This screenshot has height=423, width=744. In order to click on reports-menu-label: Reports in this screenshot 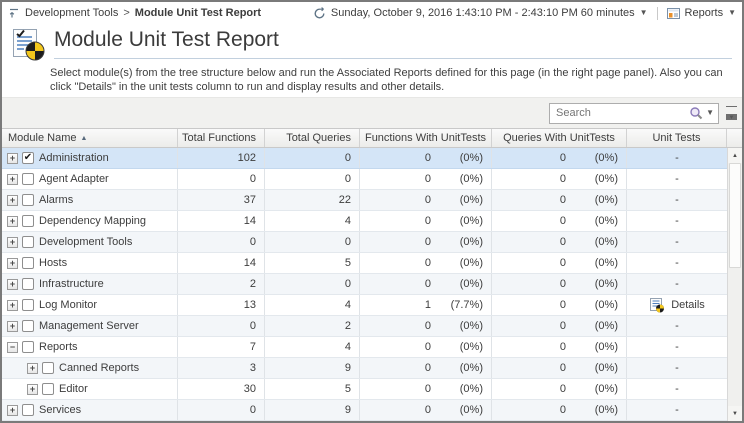, I will do `click(704, 13)`.